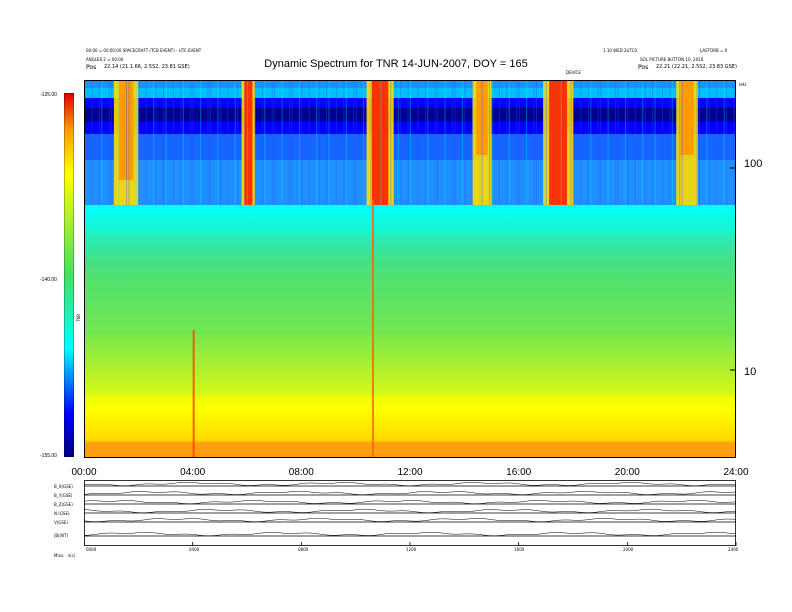  I want to click on x-tick-1: 04:00, so click(193, 472).